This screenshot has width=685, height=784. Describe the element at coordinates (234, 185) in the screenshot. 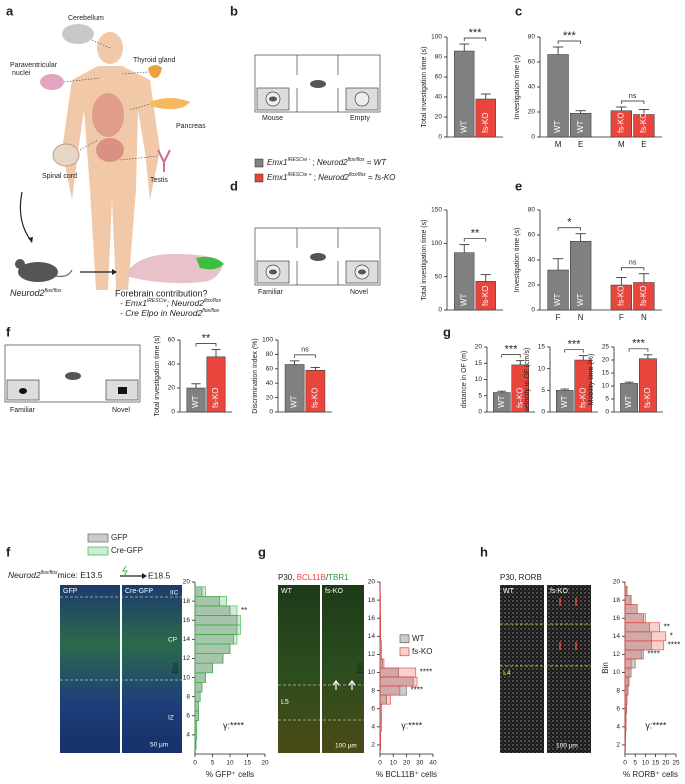

I see `panel-label: d` at that location.